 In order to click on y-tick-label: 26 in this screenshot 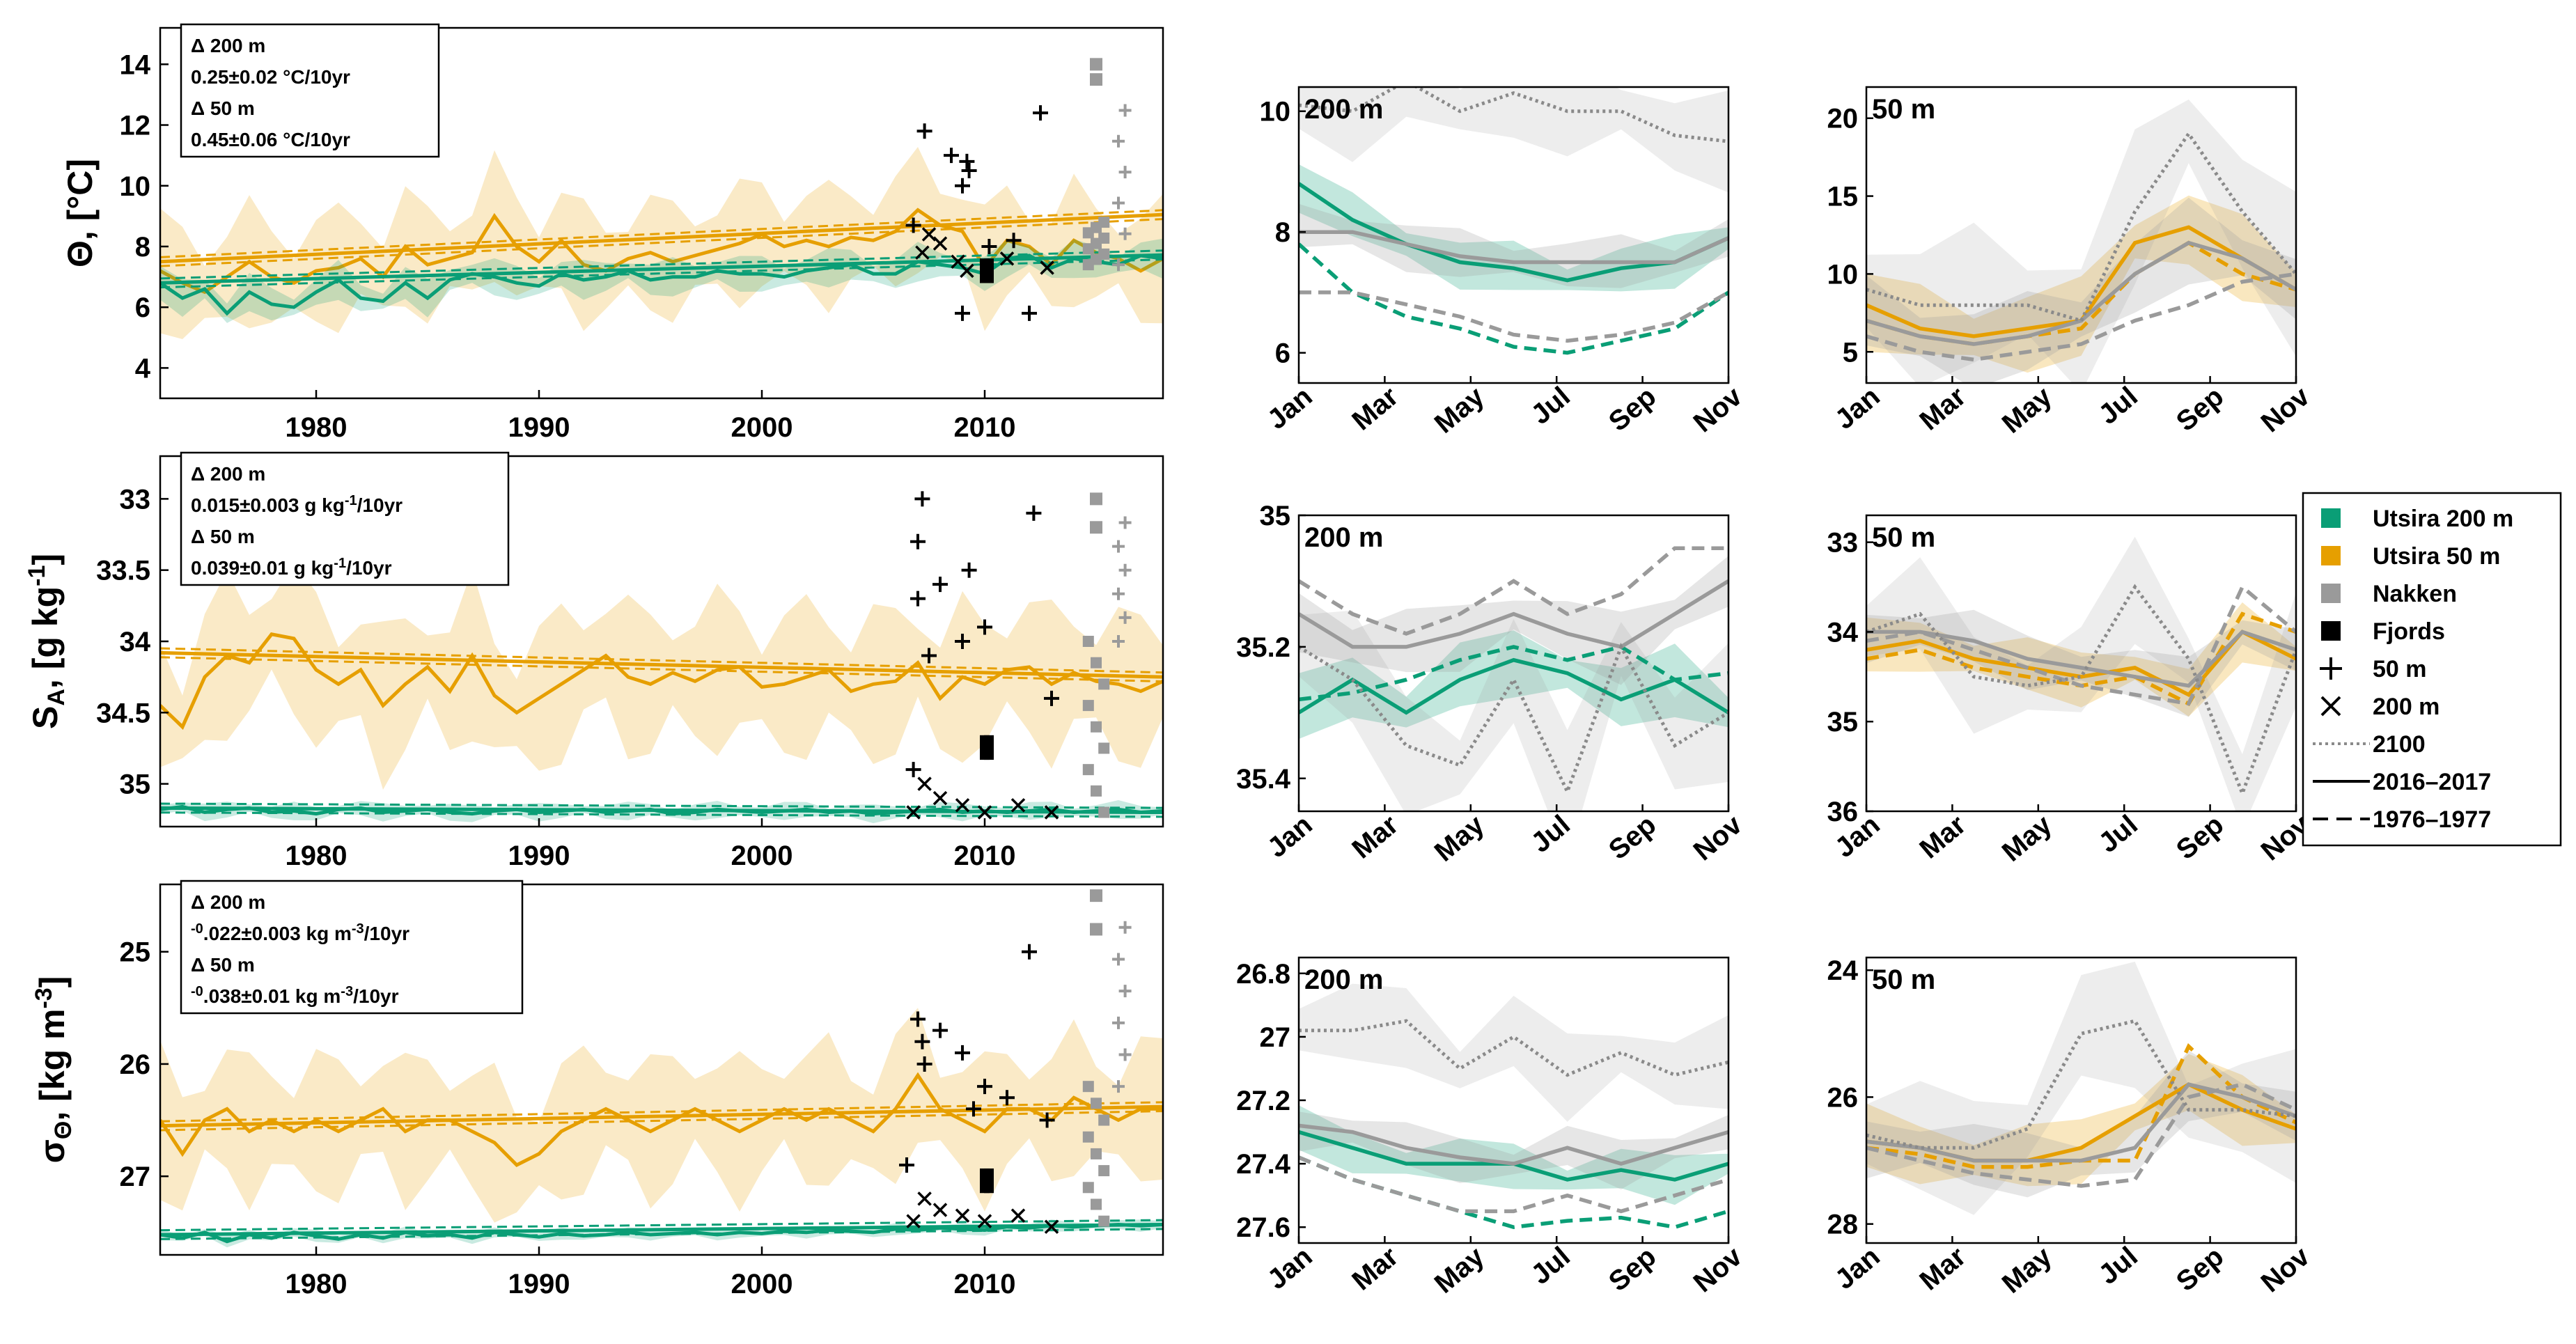, I will do `click(135, 1064)`.